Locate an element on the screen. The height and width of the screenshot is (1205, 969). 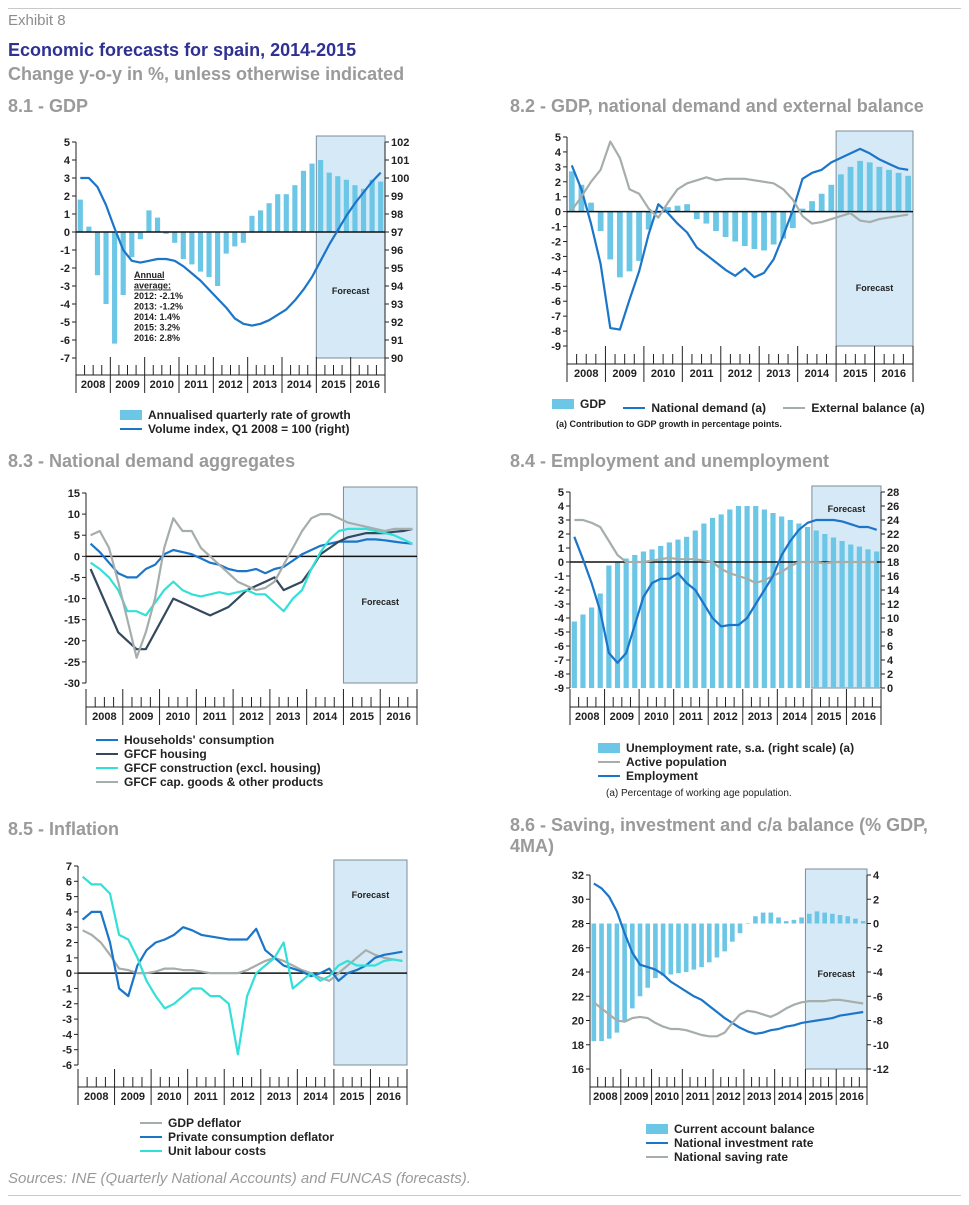
y-tick-label: 18 is located at coordinates (578, 1046).